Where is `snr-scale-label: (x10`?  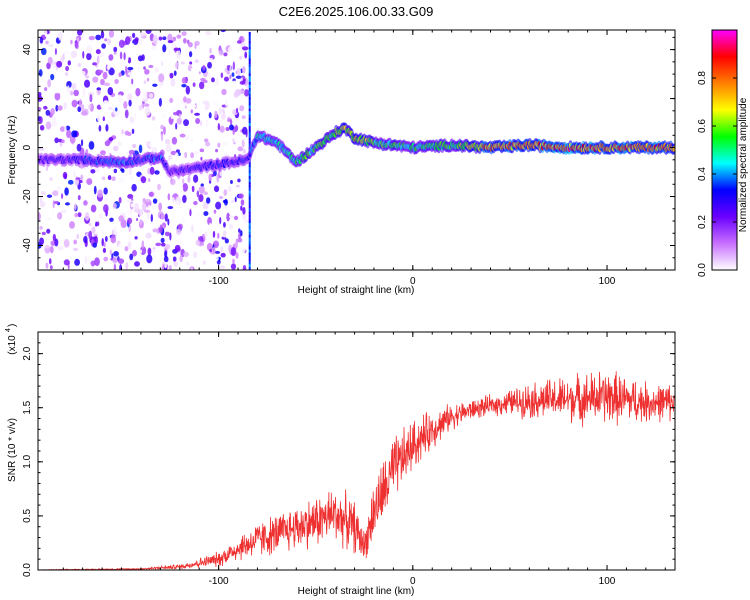
snr-scale-label: (x10 is located at coordinates (12, 345).